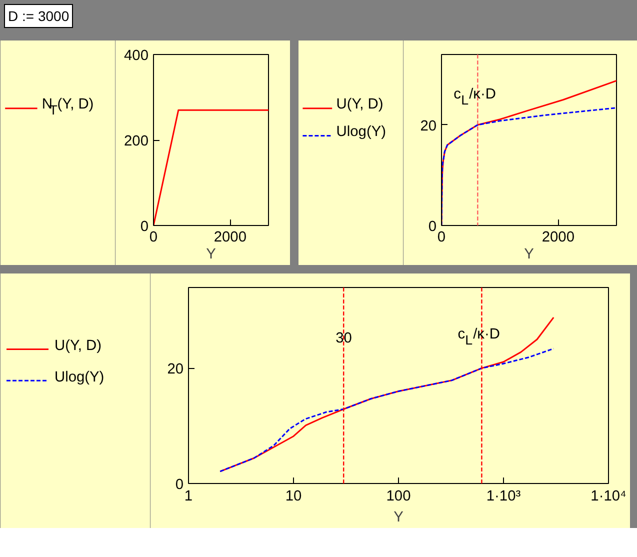 The height and width of the screenshot is (557, 637). What do you see at coordinates (398, 496) in the screenshot?
I see `x-tick-label: 100` at bounding box center [398, 496].